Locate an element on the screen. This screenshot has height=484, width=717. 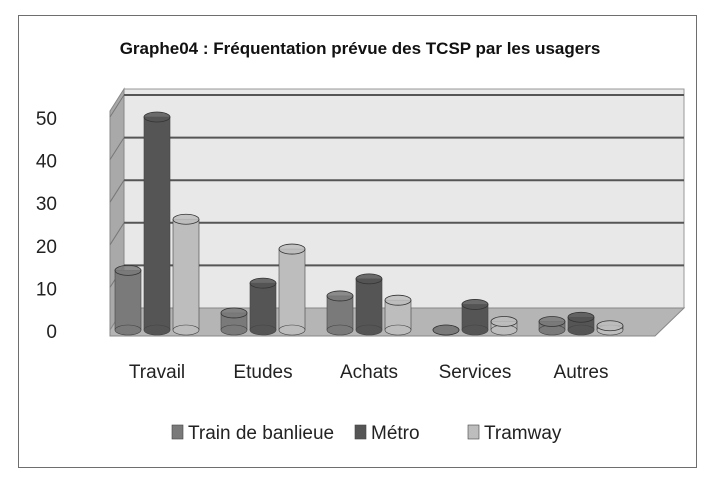
x-tick-label: Autres is located at coordinates (581, 372).